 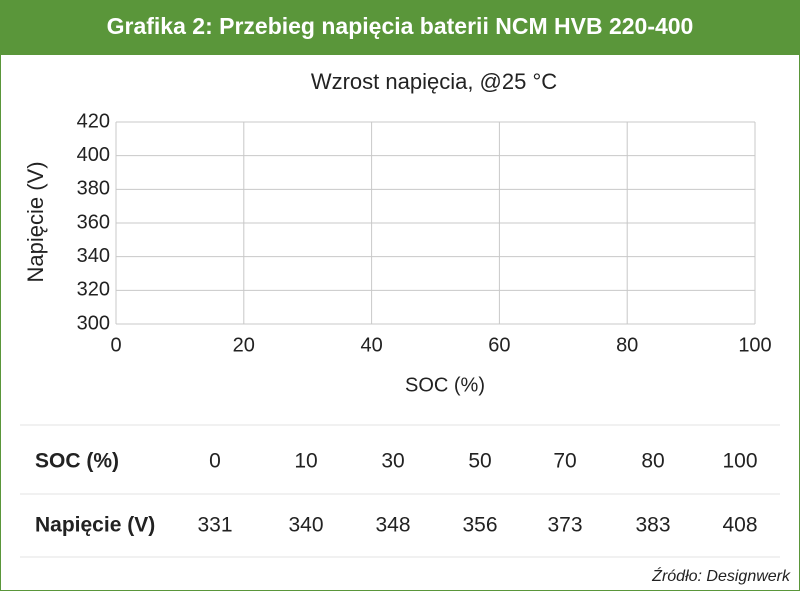 What do you see at coordinates (215, 461) in the screenshot?
I see `table-cell: 0` at bounding box center [215, 461].